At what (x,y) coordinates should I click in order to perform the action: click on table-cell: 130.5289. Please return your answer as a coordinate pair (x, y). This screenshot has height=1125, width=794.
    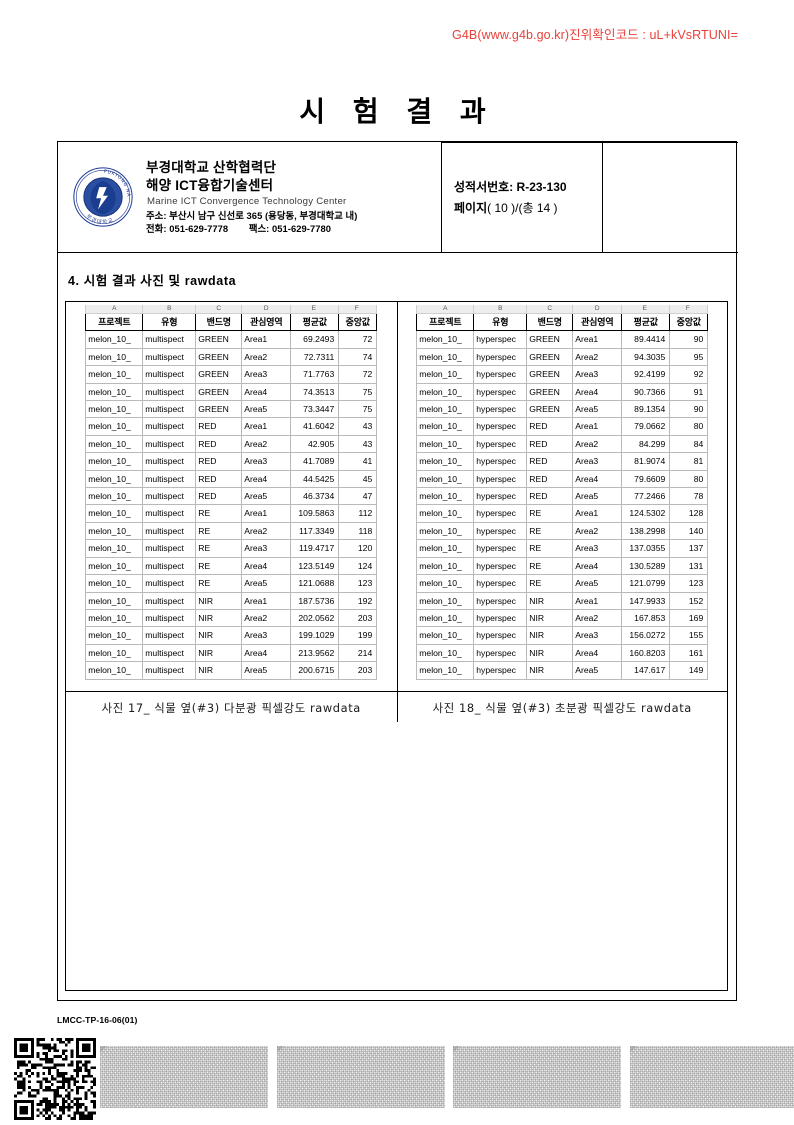
    Looking at the image, I should click on (646, 566).